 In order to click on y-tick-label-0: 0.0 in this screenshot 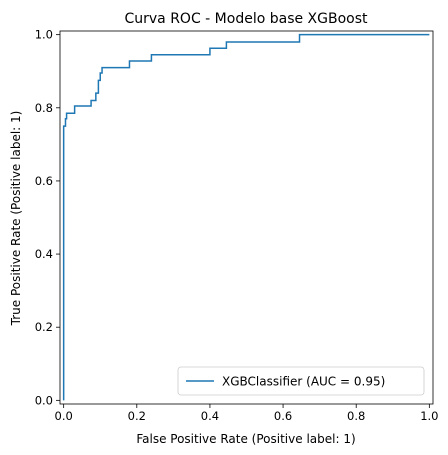, I will do `click(44, 400)`.